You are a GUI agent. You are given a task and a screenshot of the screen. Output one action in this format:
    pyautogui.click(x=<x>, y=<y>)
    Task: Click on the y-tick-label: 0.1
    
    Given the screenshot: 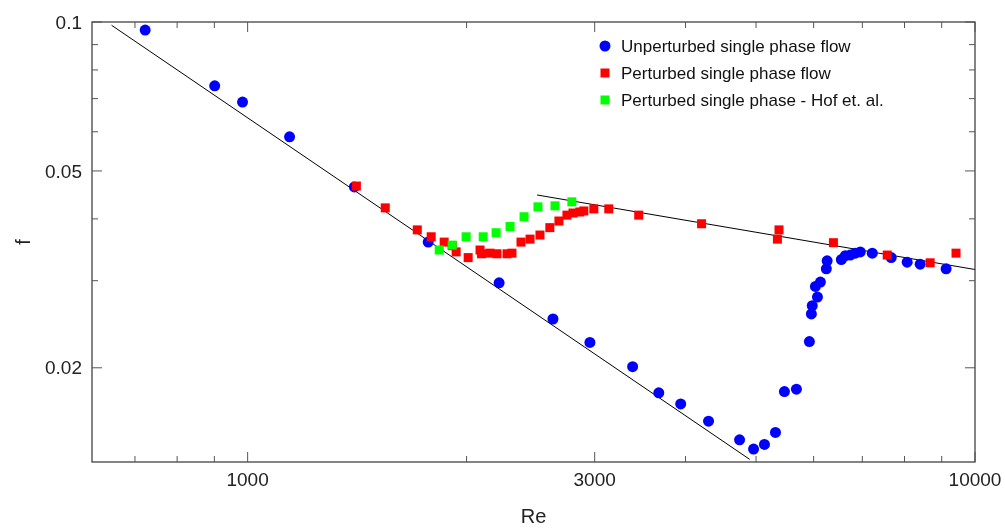 What is the action you would take?
    pyautogui.click(x=68, y=22)
    